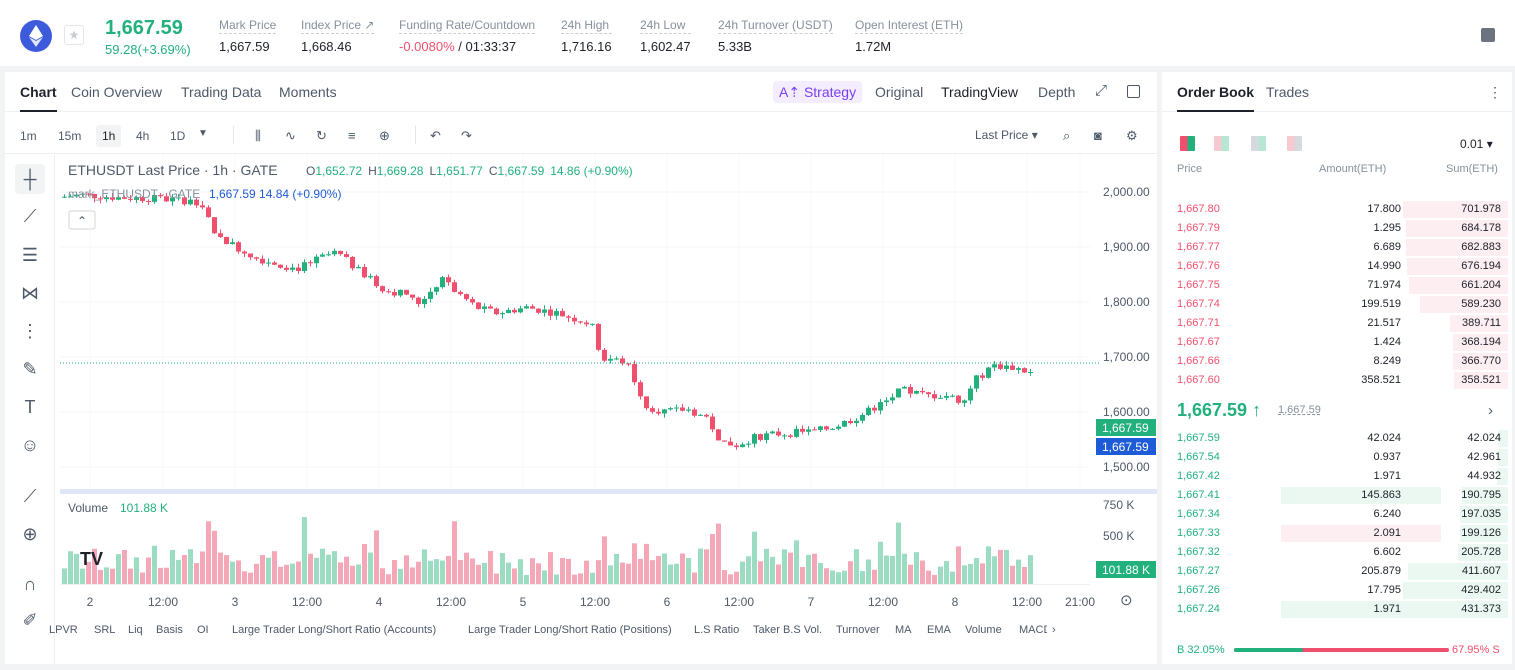  What do you see at coordinates (143, 136) in the screenshot?
I see `tf-4h: 4h` at bounding box center [143, 136].